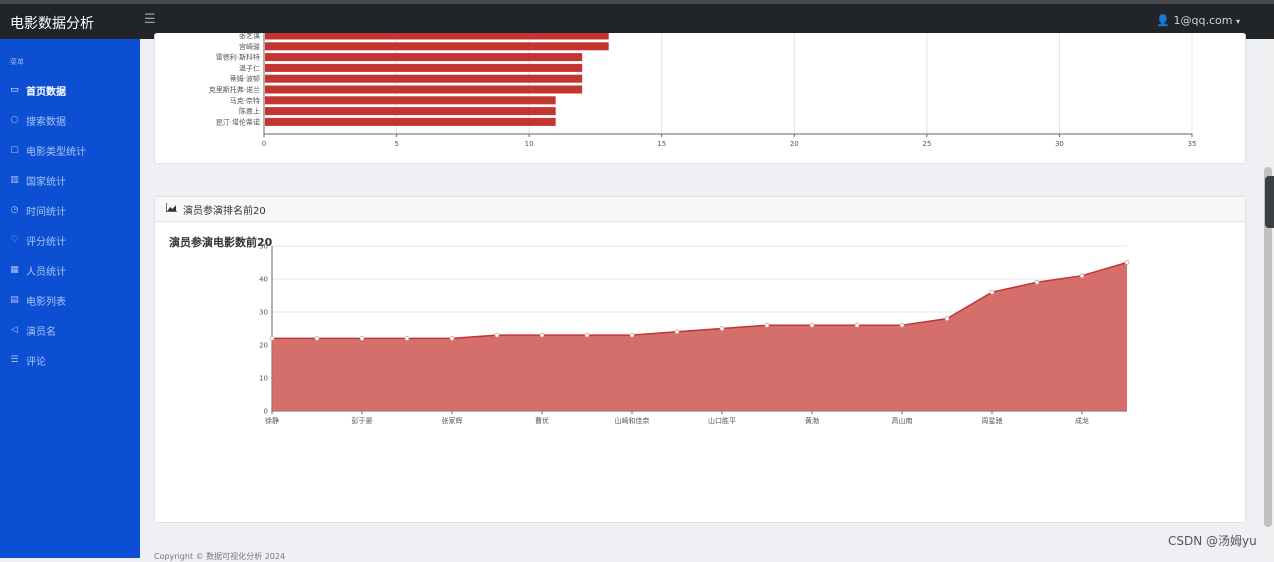  Describe the element at coordinates (263, 346) in the screenshot. I see `y-tick-label: 20` at that location.